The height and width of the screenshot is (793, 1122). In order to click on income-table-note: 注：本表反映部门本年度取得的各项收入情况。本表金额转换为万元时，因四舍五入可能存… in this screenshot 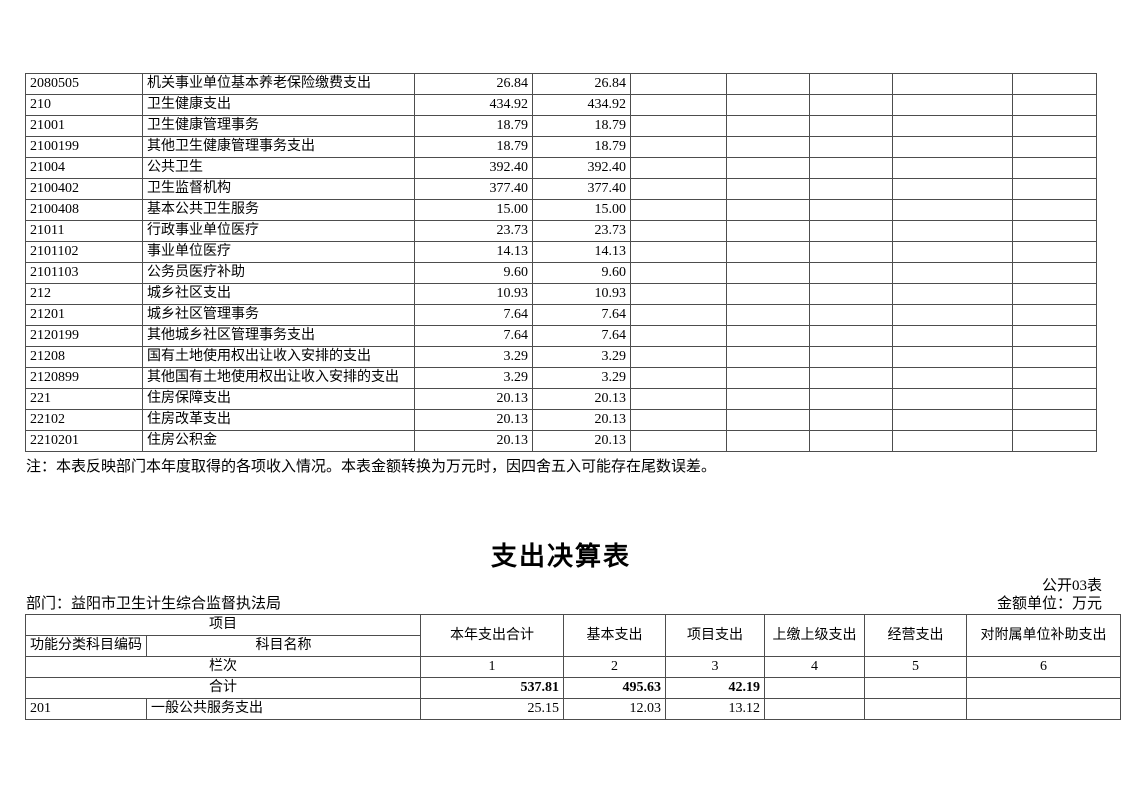, I will do `click(371, 467)`.